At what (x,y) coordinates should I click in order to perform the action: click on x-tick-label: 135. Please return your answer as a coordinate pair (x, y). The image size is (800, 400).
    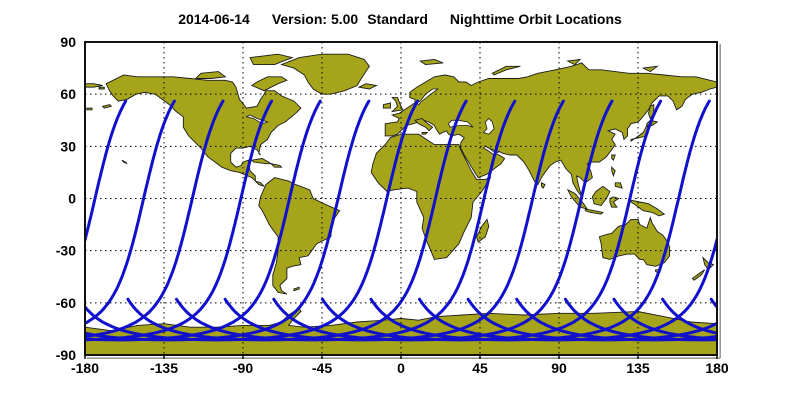
    Looking at the image, I should click on (638, 368).